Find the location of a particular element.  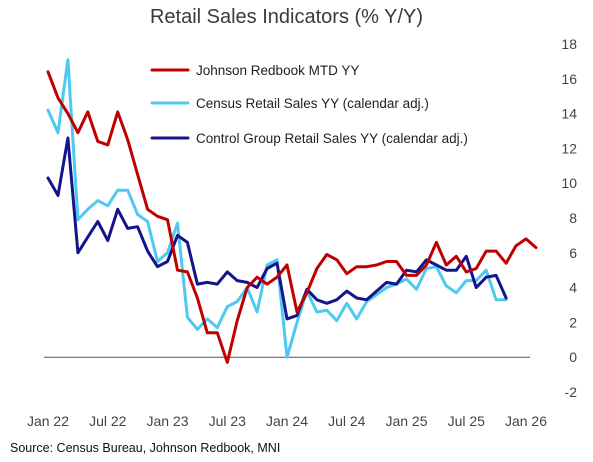

y-tick-label: 8 is located at coordinates (573, 218).